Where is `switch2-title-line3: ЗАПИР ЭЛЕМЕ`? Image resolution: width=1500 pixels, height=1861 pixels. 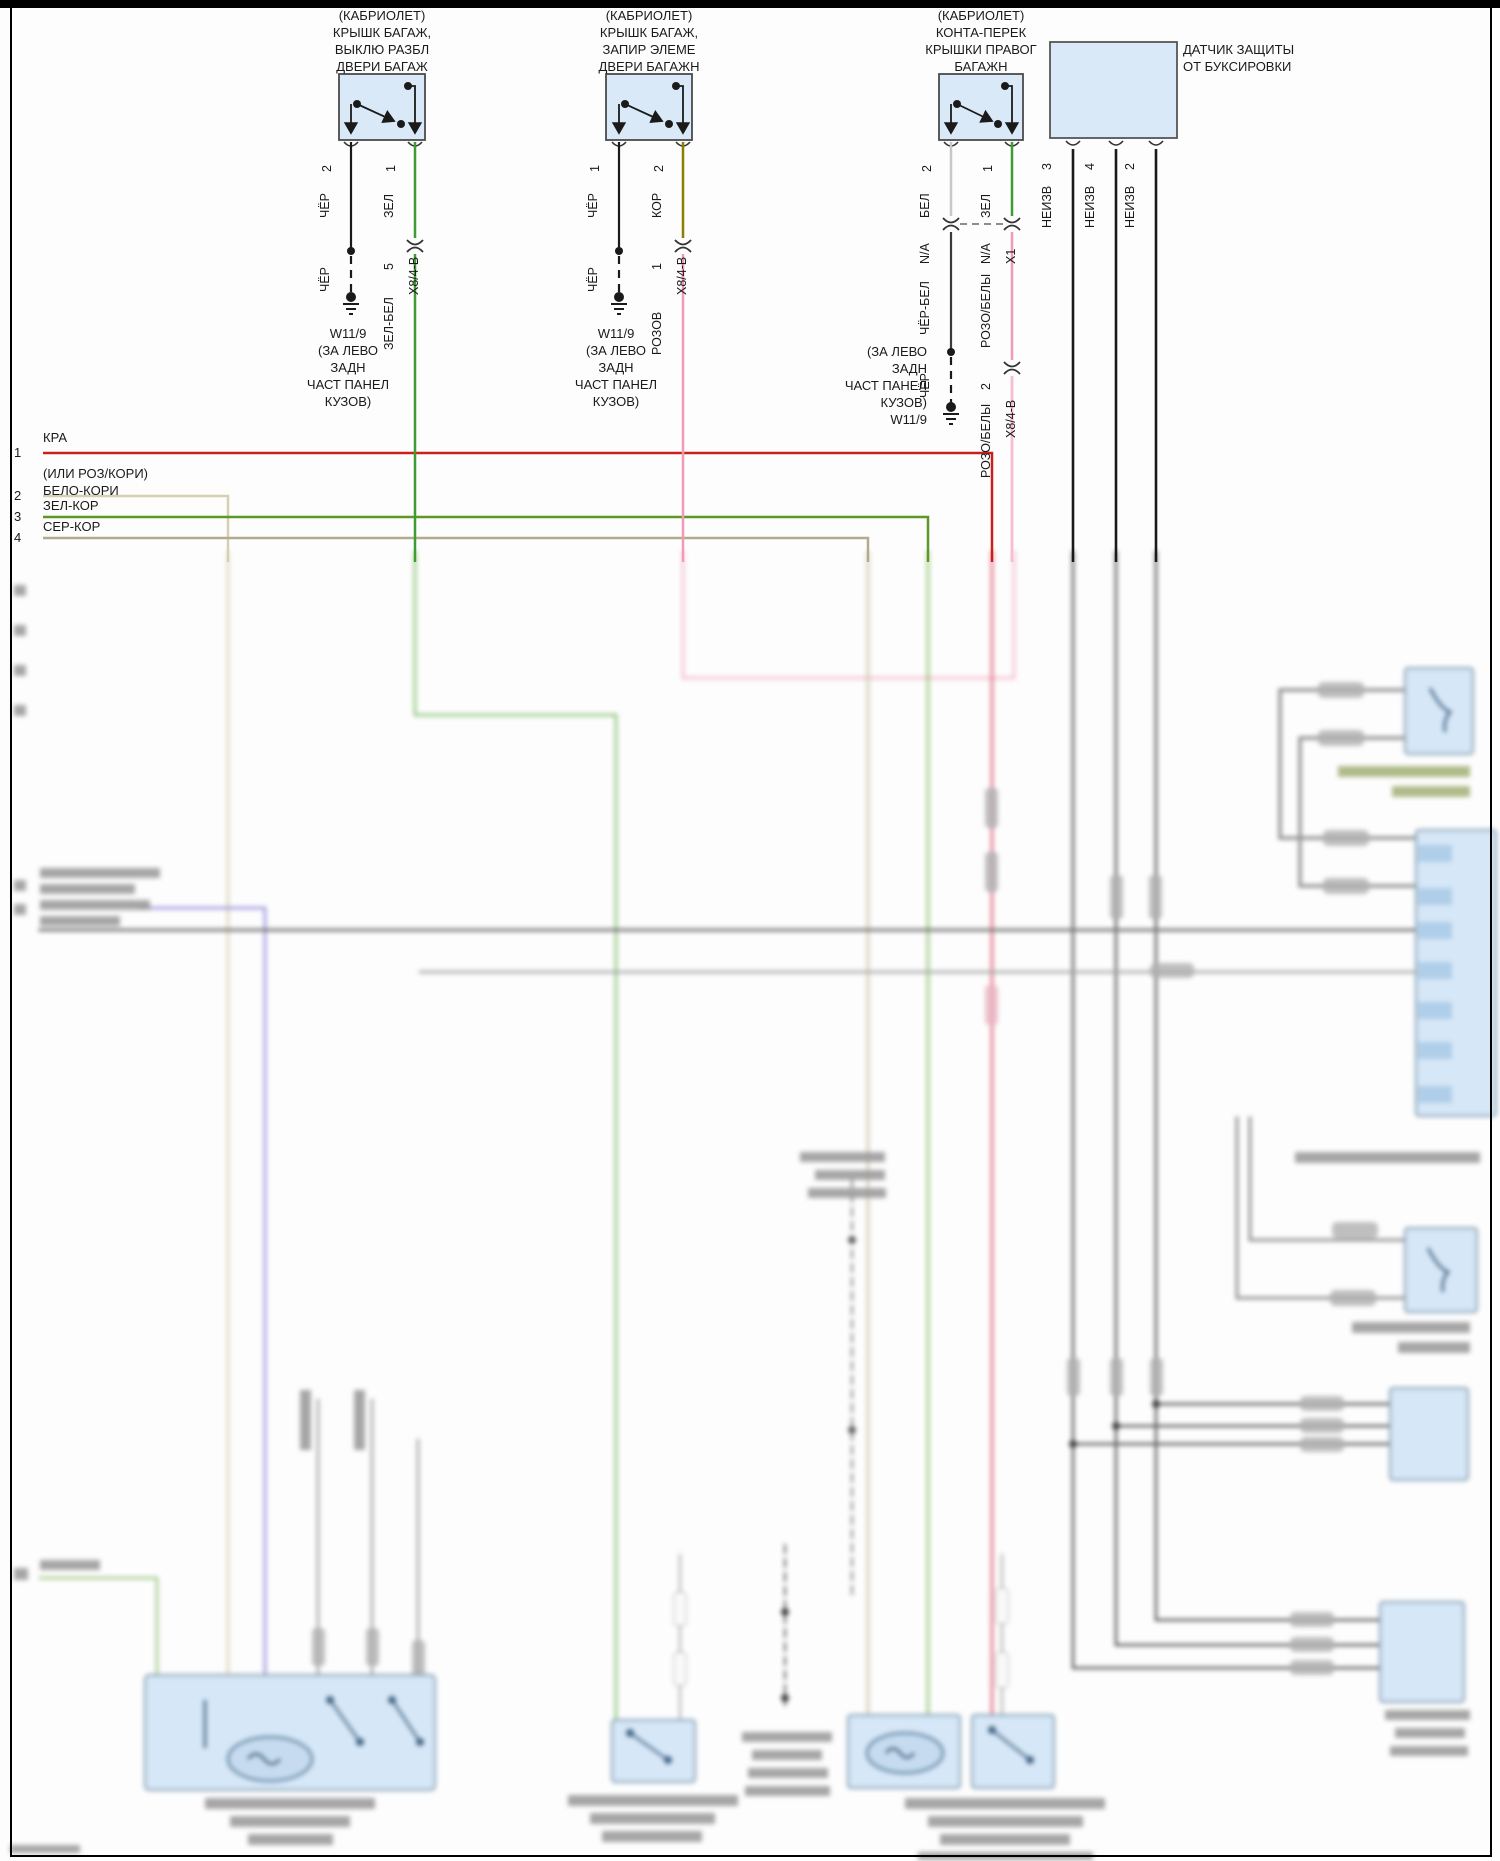 switch2-title-line3: ЗАПИР ЭЛЕМЕ is located at coordinates (649, 49).